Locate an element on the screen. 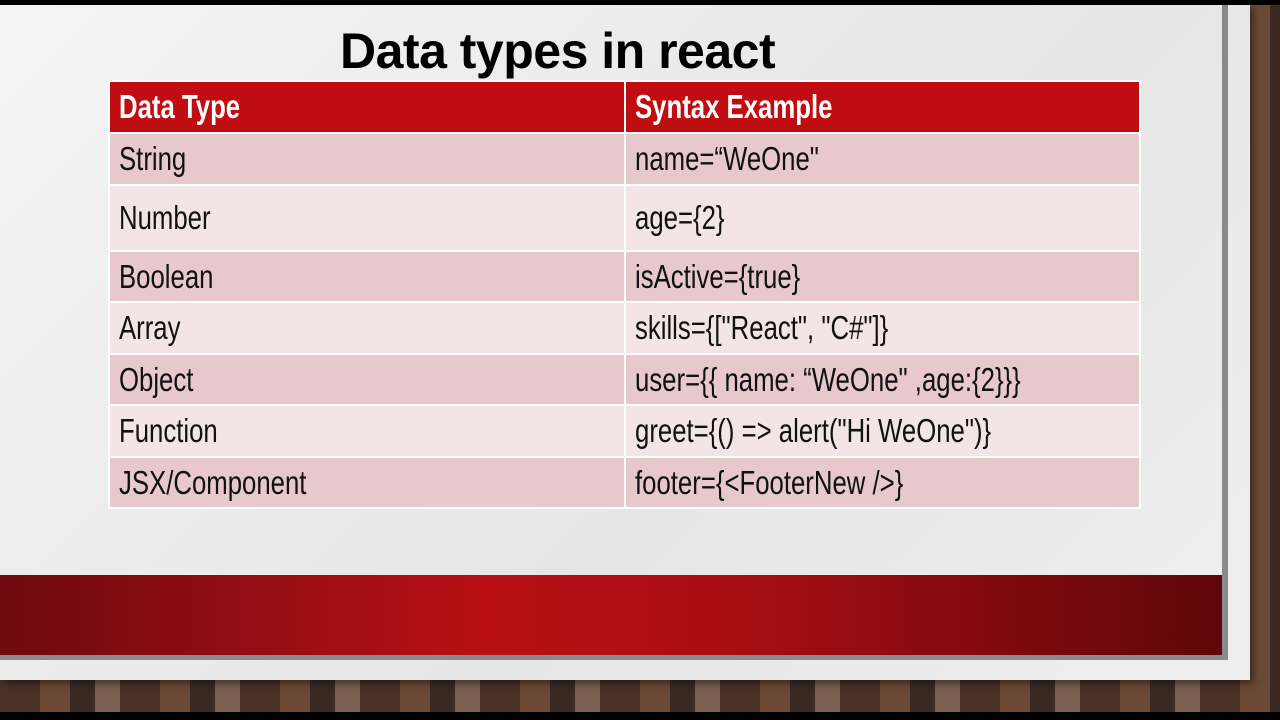  table-header-row: Data Type Syntax Example is located at coordinates (624, 107).